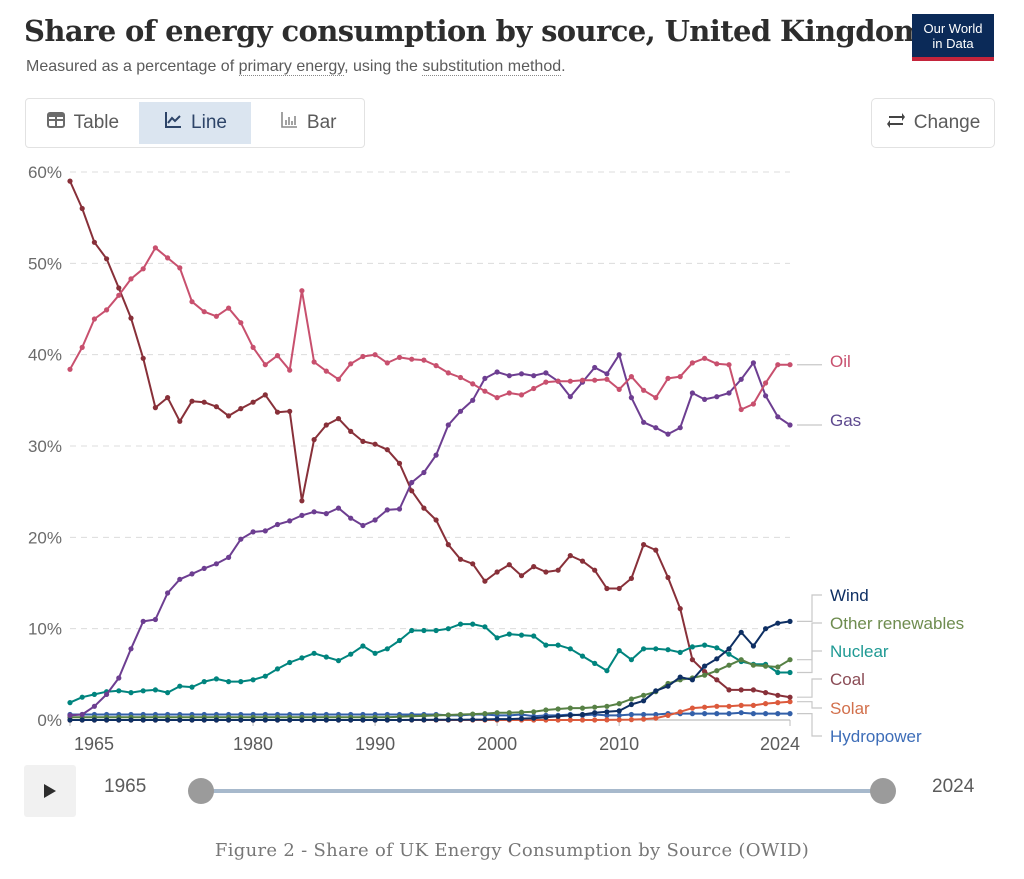 Image resolution: width=1024 pixels, height=879 pixels. What do you see at coordinates (45, 446) in the screenshot?
I see `y-tick-label: 30%` at bounding box center [45, 446].